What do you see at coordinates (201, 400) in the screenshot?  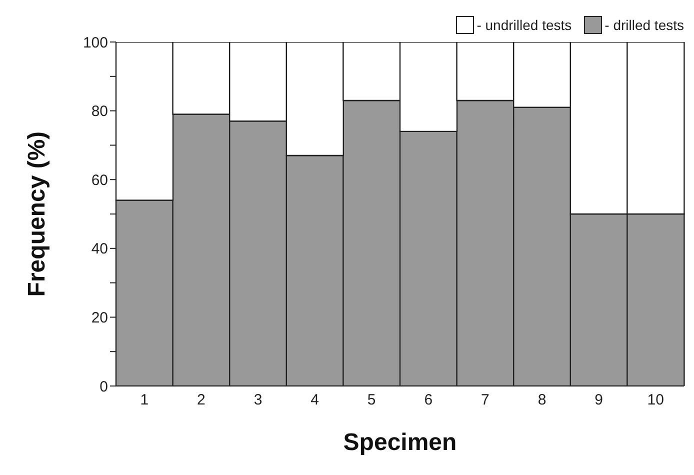 I see `x-tick-label: 2` at bounding box center [201, 400].